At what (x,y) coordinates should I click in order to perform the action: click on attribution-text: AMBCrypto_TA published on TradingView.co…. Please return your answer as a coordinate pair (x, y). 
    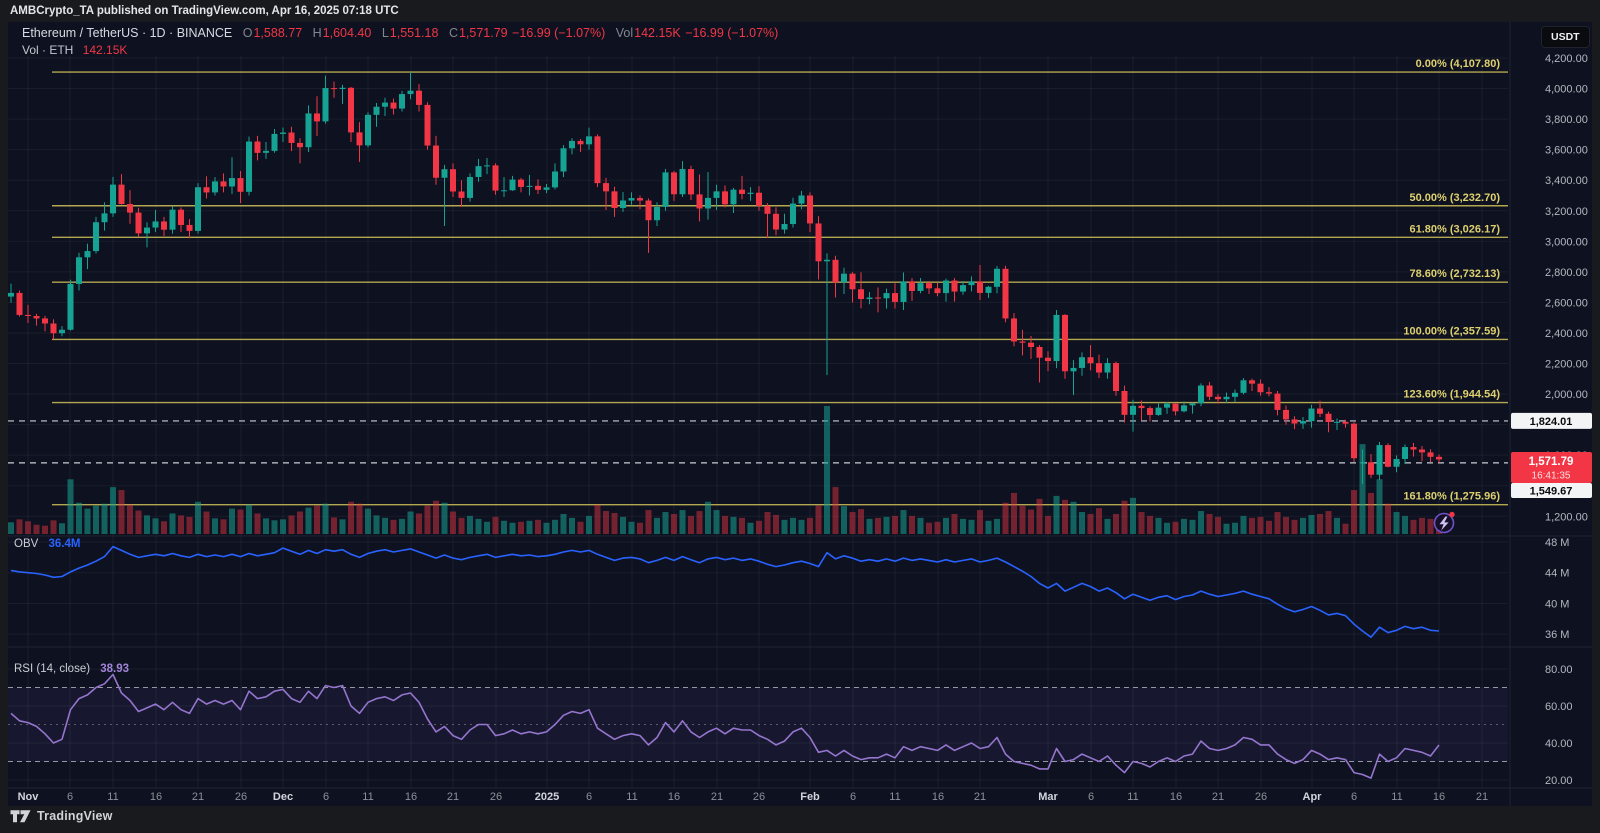
    Looking at the image, I should click on (204, 11).